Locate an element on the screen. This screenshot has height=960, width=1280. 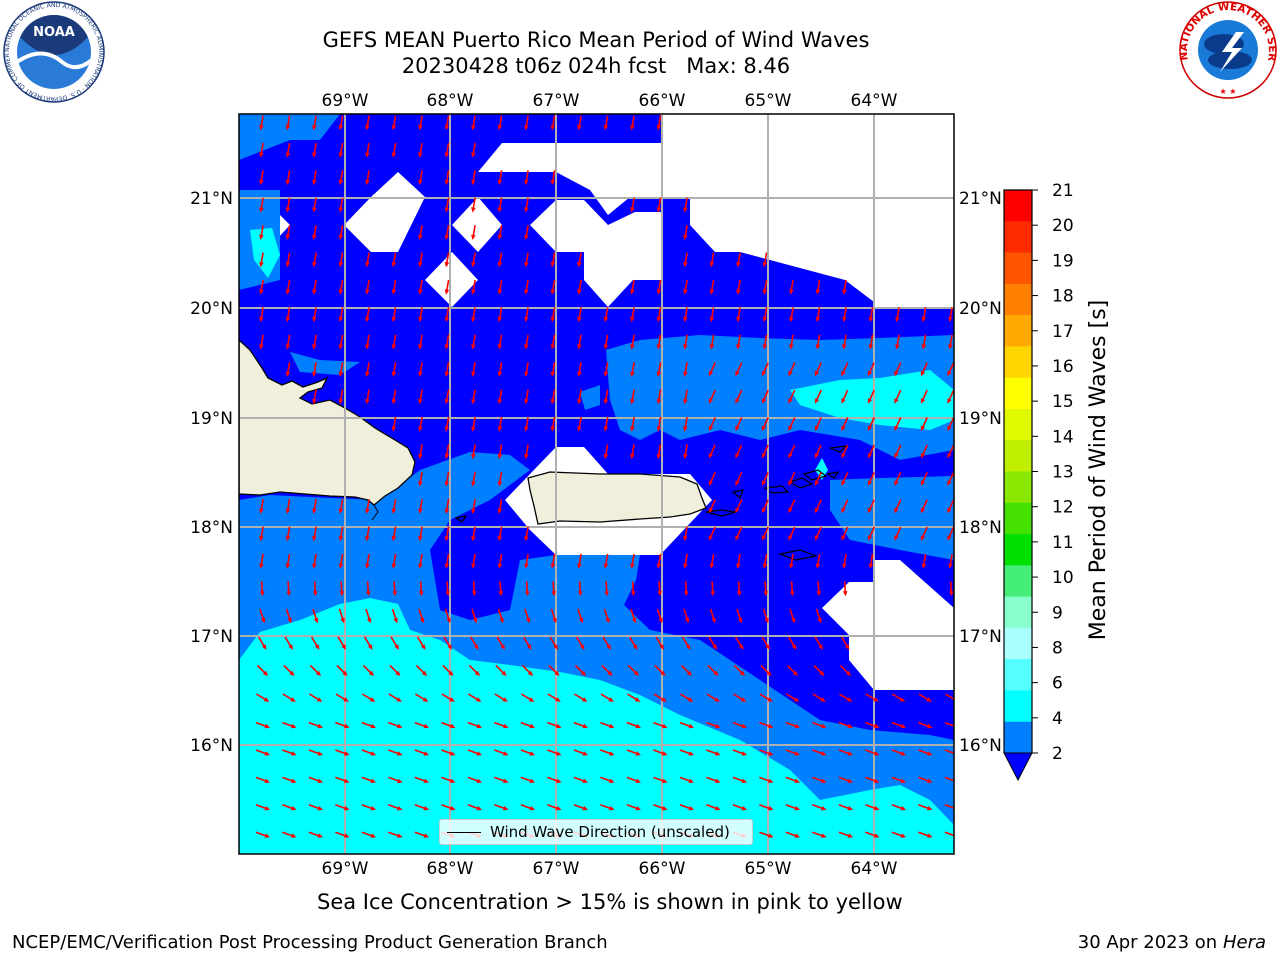
lat-label-right: 21°N is located at coordinates (980, 199).